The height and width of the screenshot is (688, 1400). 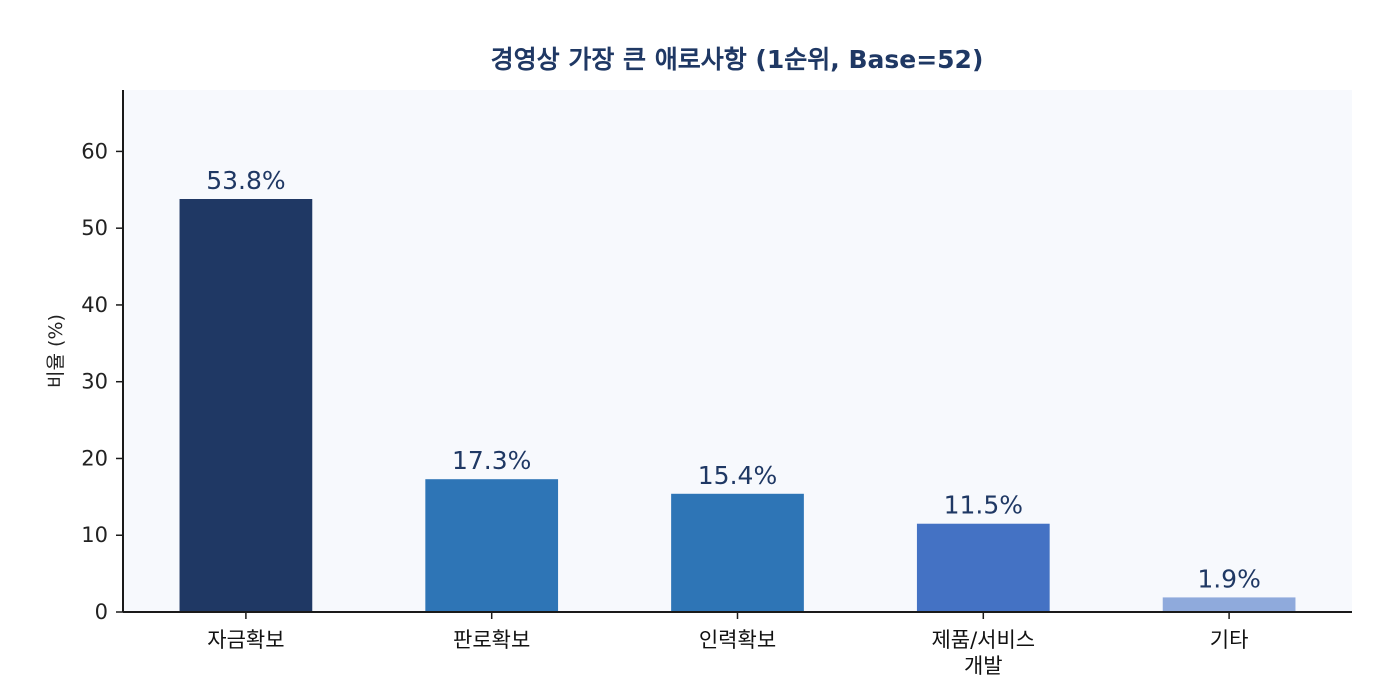 I want to click on x-tick-label: 자금확보, so click(x=245, y=640).